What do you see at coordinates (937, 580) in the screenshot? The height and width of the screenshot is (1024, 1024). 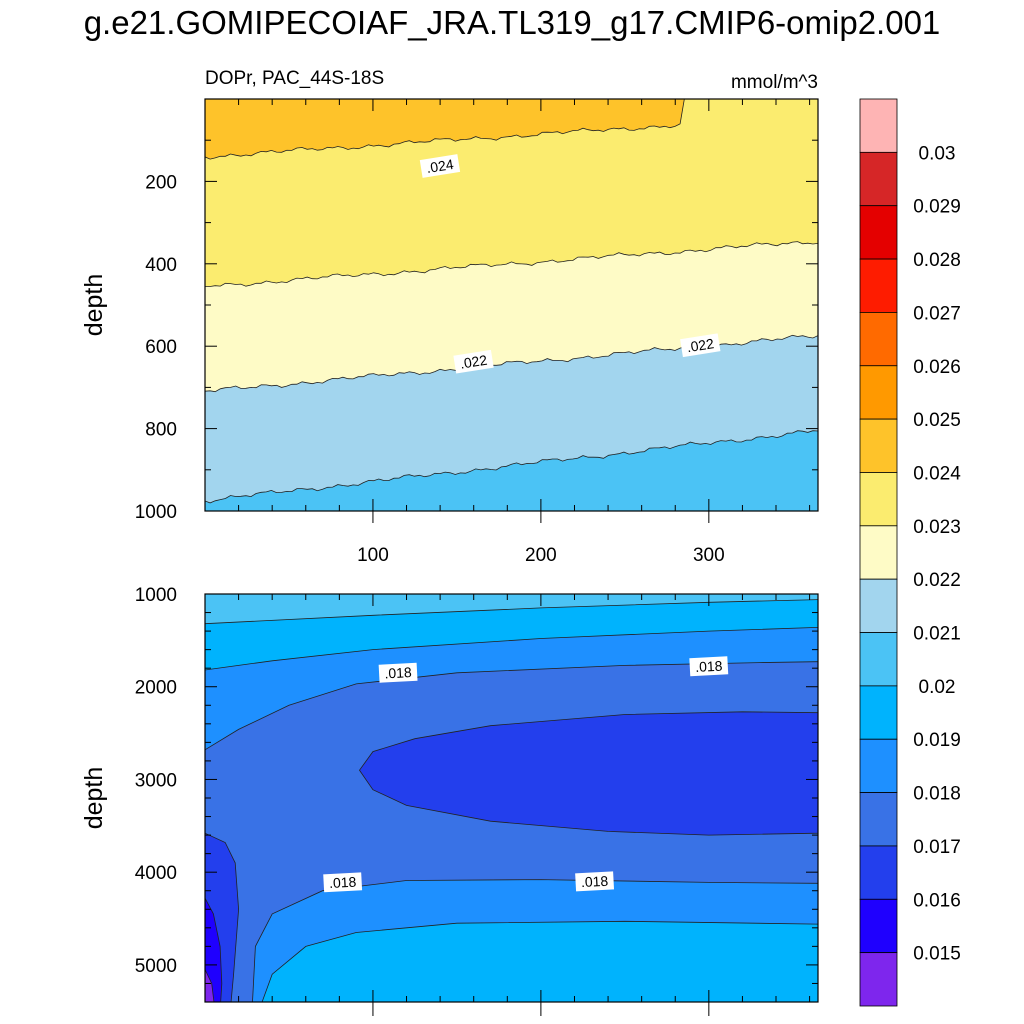 I see `colorbar-label: 0.022` at bounding box center [937, 580].